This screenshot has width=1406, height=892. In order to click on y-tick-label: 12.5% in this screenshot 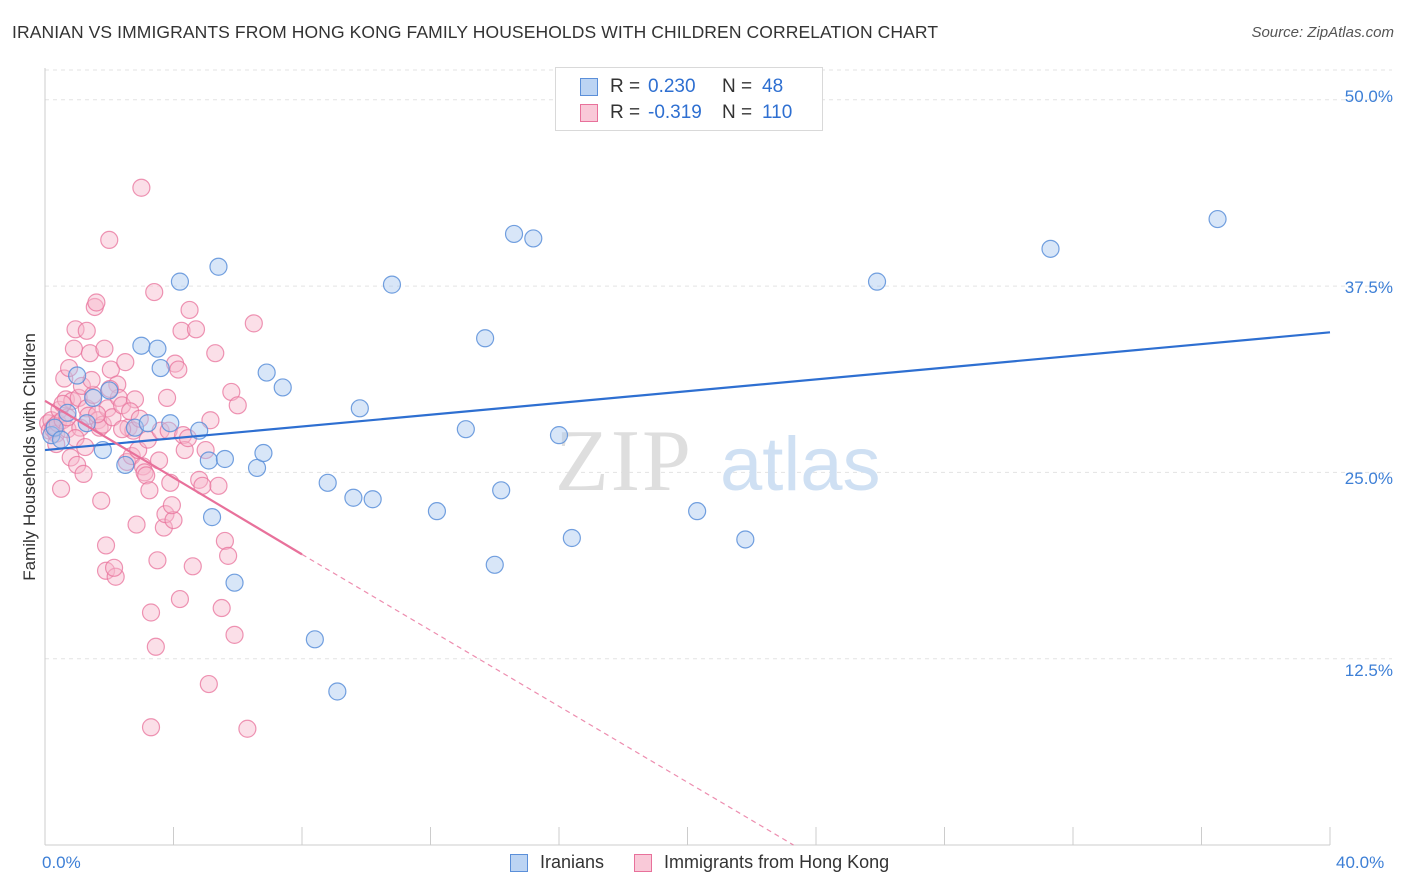, I will do `click(1368, 670)`.